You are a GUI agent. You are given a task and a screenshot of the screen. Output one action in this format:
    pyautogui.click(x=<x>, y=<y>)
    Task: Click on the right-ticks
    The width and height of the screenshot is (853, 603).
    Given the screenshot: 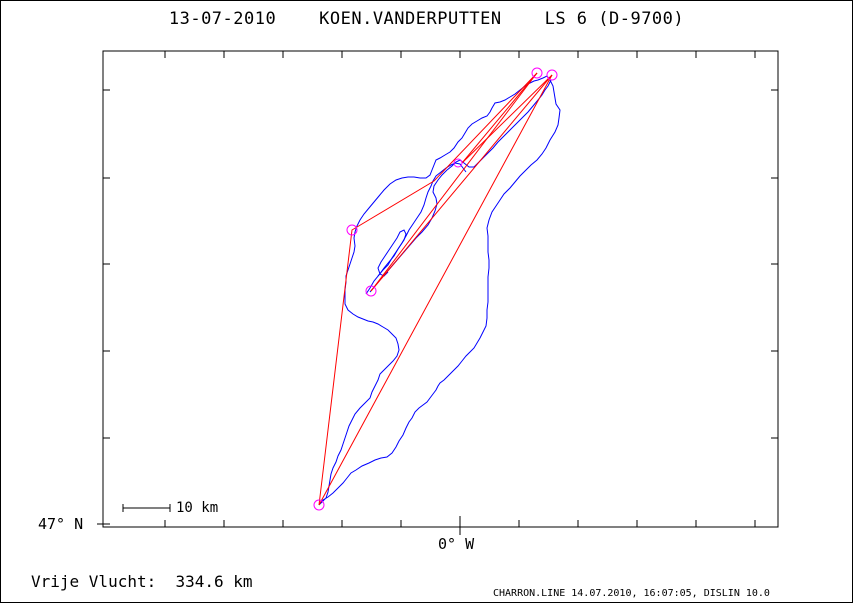 What is the action you would take?
    pyautogui.click(x=774, y=264)
    